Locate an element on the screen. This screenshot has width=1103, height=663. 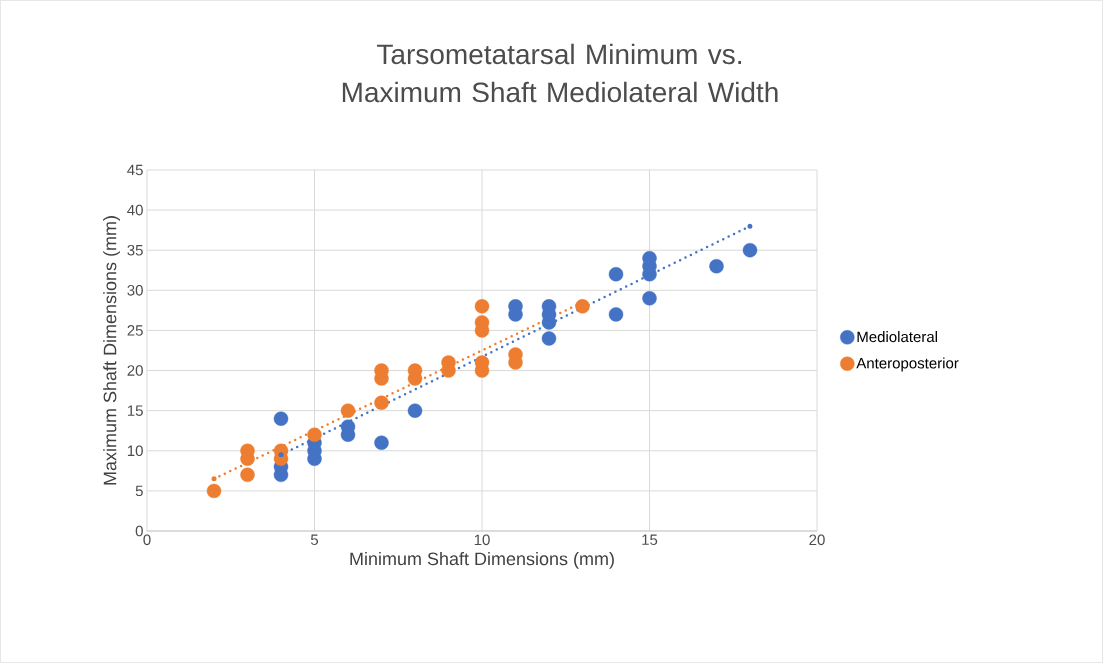
y-tick-label: 25 is located at coordinates (135, 330).